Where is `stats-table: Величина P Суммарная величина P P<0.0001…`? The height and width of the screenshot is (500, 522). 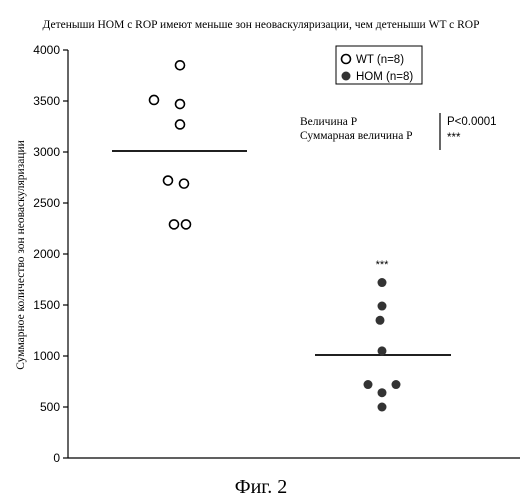
stats-table: Величина P Суммарная величина P P<0.0001… is located at coordinates (398, 131).